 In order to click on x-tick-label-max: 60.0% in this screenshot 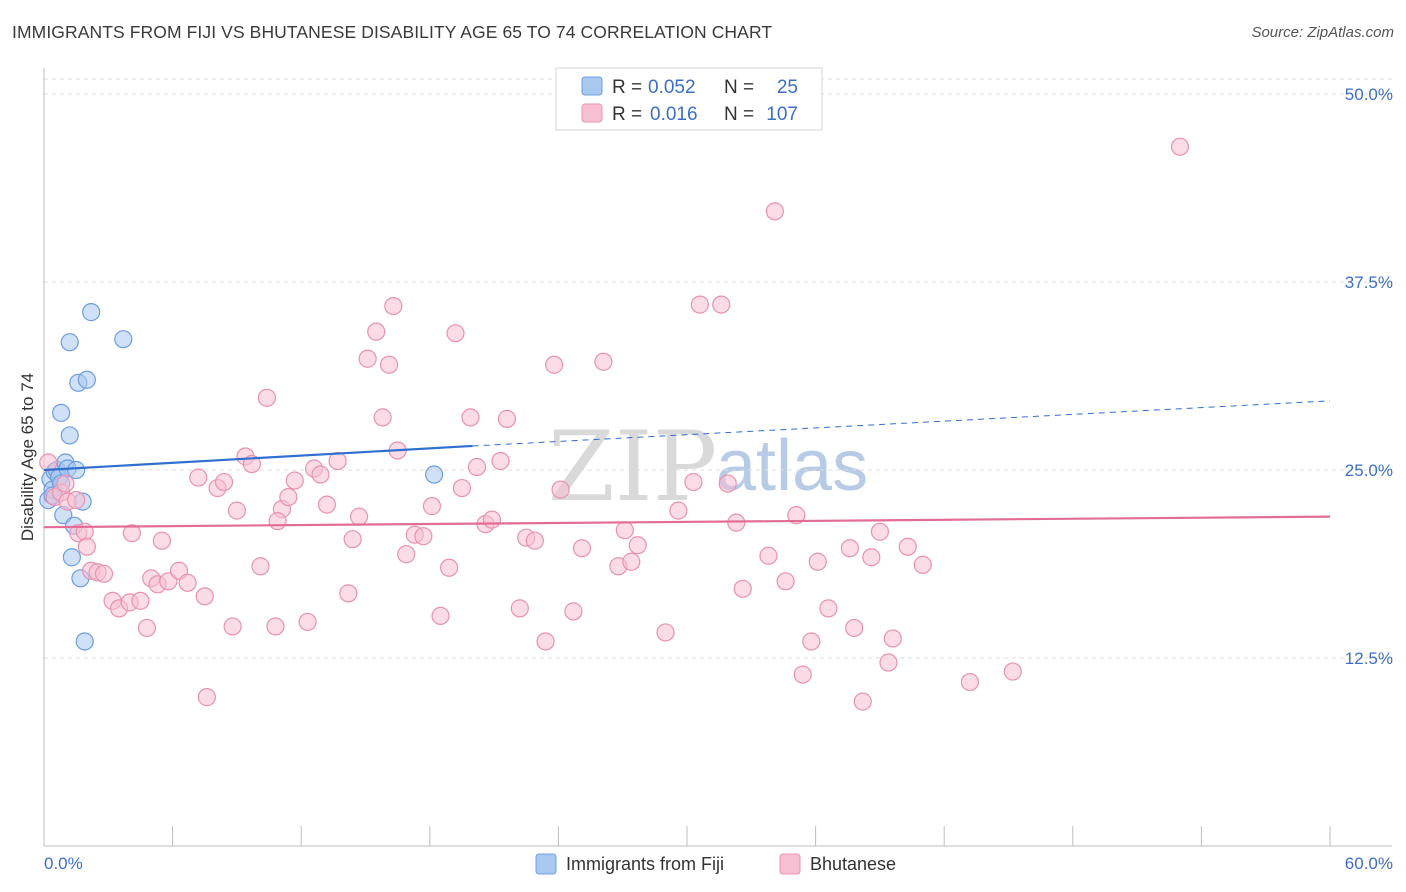, I will do `click(1369, 863)`.